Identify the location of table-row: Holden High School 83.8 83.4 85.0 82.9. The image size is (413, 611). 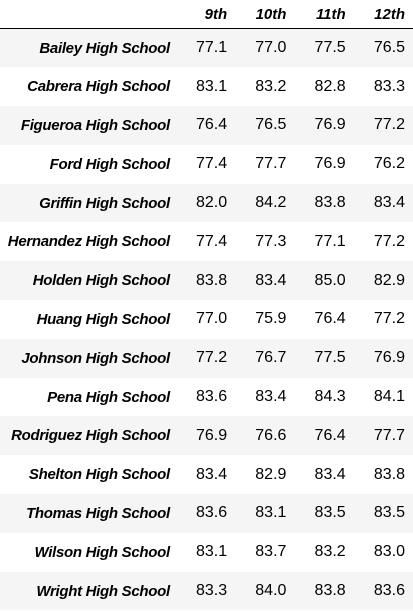
(206, 281).